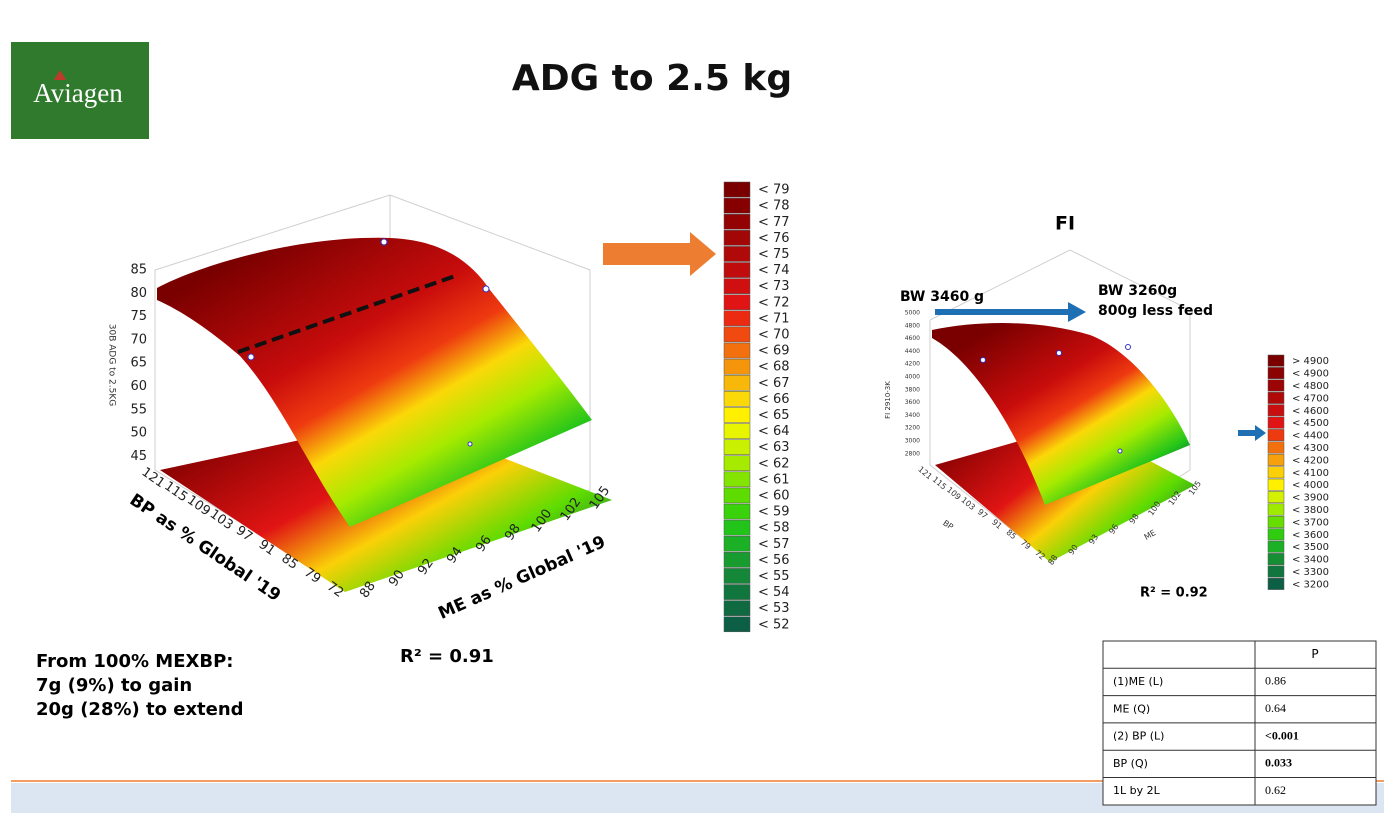 The width and height of the screenshot is (1384, 818). Describe the element at coordinates (774, 270) in the screenshot. I see `legend-label: < 74` at that location.